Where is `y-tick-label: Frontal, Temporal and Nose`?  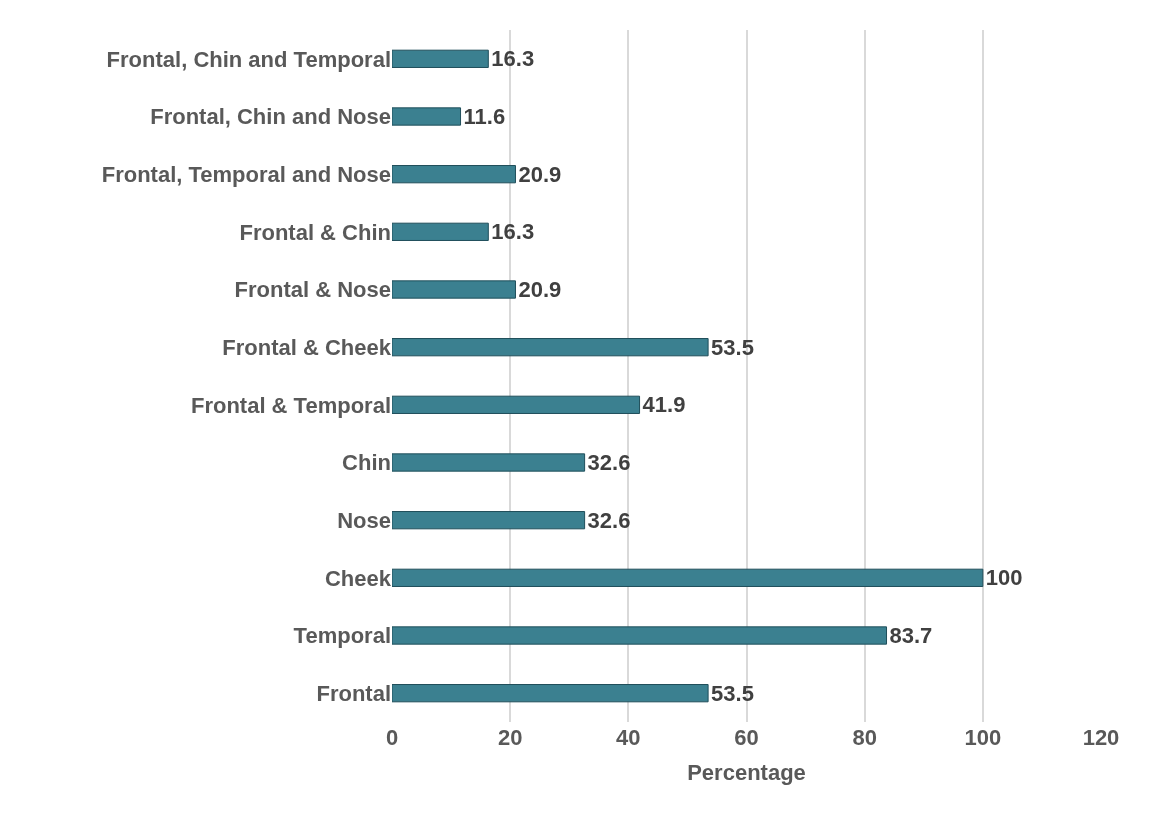 y-tick-label: Frontal, Temporal and Nose is located at coordinates (246, 174).